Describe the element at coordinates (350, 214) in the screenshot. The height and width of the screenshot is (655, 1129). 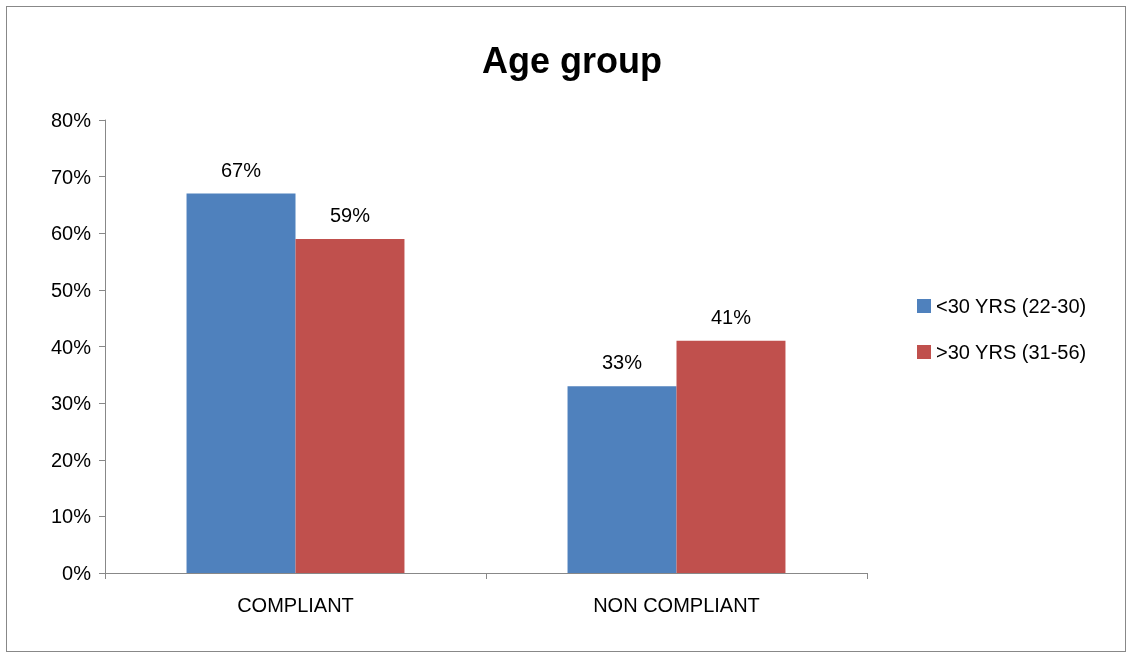
I see `data-label: 59%` at that location.